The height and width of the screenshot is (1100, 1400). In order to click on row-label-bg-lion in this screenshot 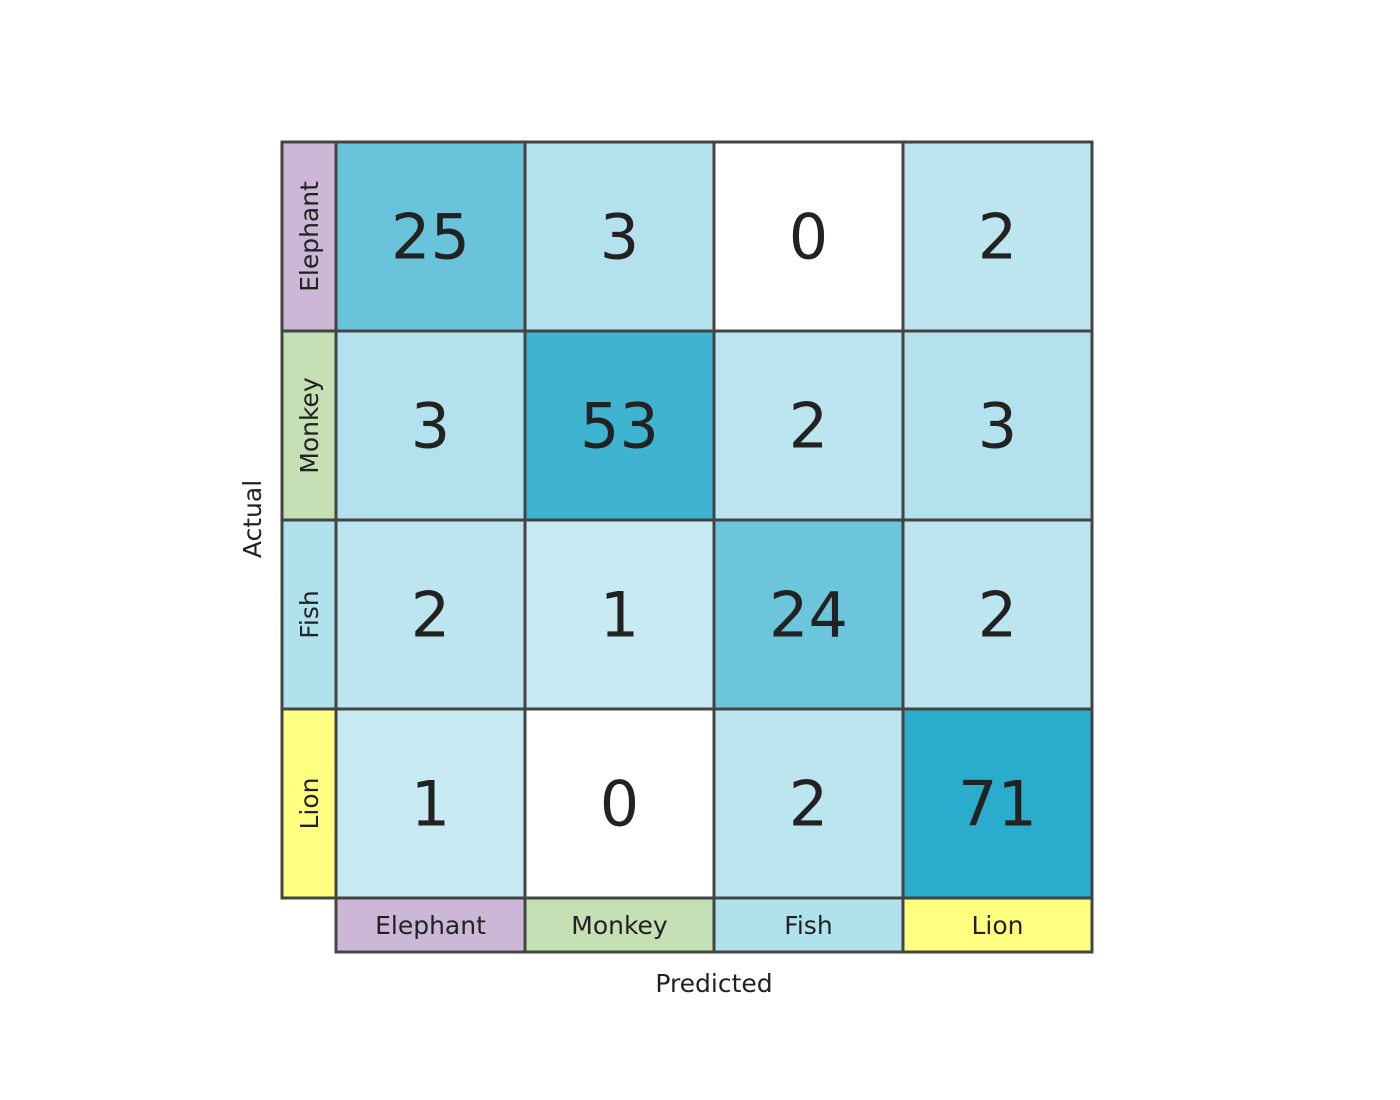, I will do `click(309, 803)`.